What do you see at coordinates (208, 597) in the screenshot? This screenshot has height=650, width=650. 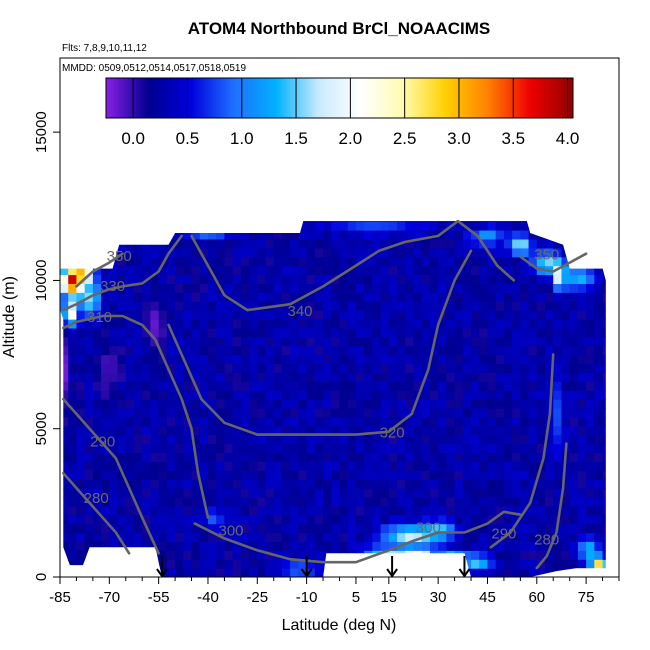 I see `x-tick-label: -40` at bounding box center [208, 597].